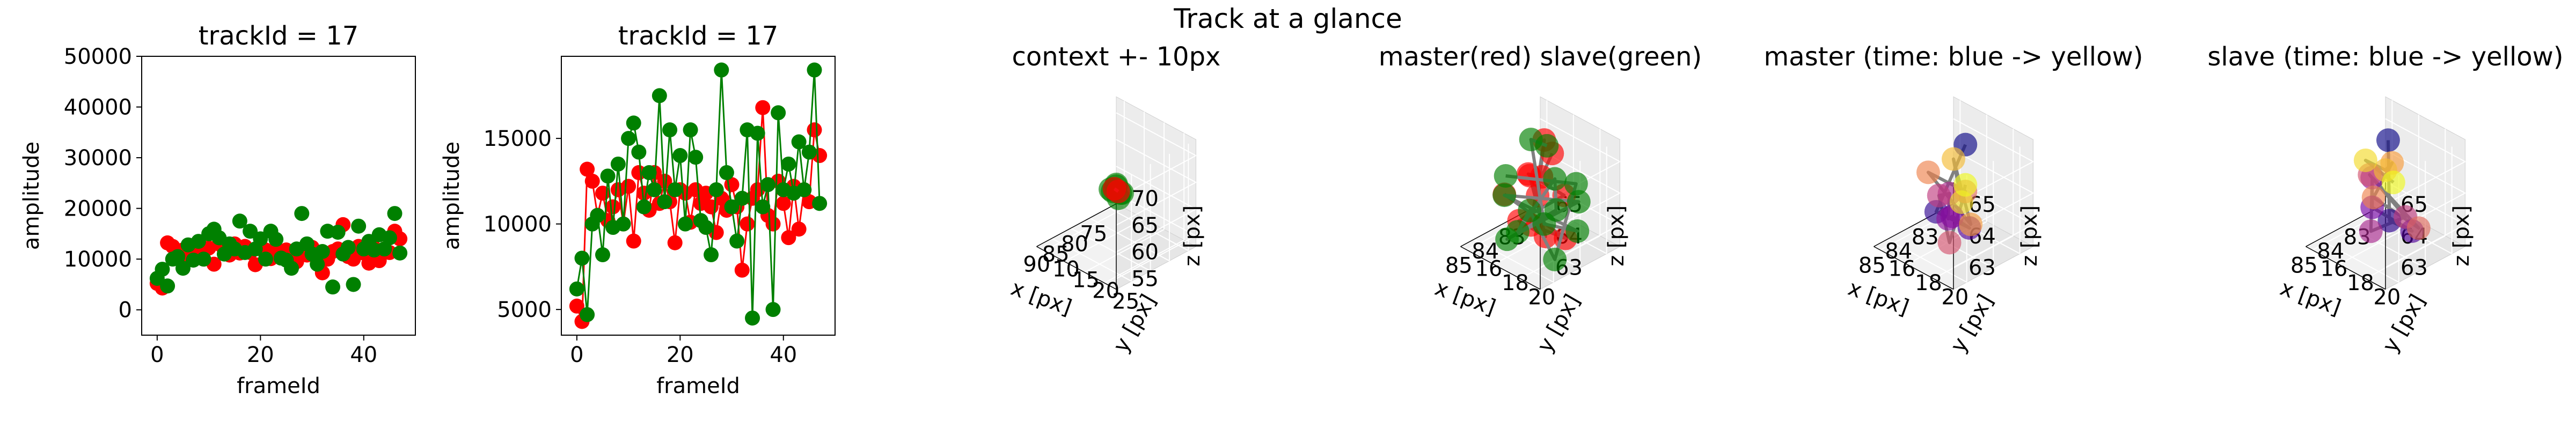 This screenshot has width=2576, height=429. I want to click on x-tick-label: 0, so click(157, 355).